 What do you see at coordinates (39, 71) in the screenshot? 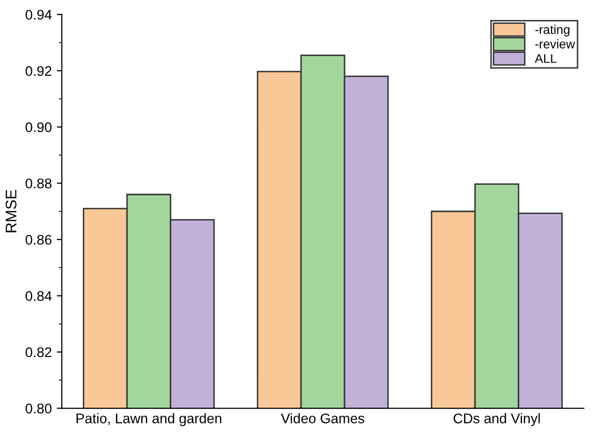
I see `y-tick-label: 0.92` at bounding box center [39, 71].